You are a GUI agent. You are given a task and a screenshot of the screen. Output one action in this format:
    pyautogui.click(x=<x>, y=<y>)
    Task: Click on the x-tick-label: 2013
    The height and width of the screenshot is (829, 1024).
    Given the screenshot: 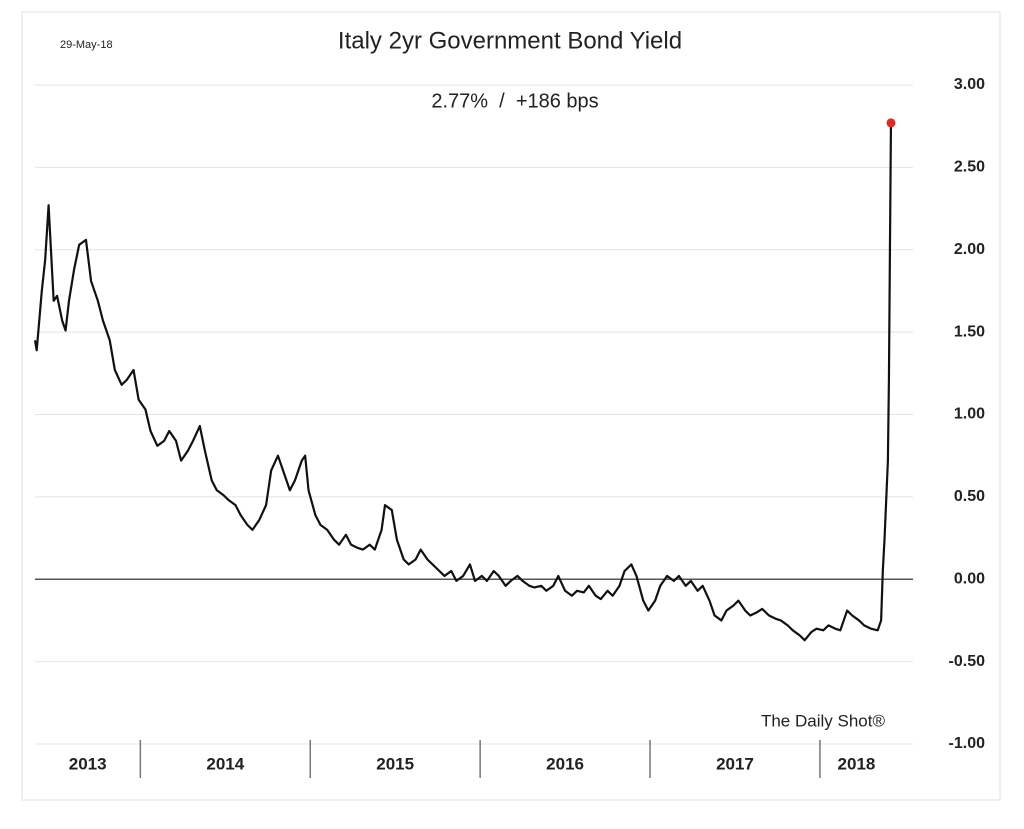 What is the action you would take?
    pyautogui.click(x=88, y=763)
    